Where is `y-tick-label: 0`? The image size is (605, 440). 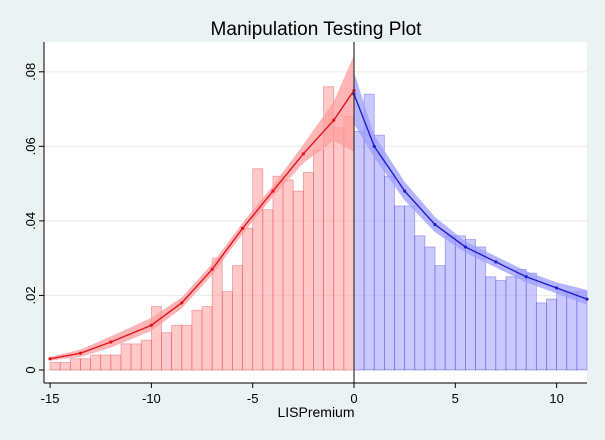 y-tick-label: 0 is located at coordinates (30, 369).